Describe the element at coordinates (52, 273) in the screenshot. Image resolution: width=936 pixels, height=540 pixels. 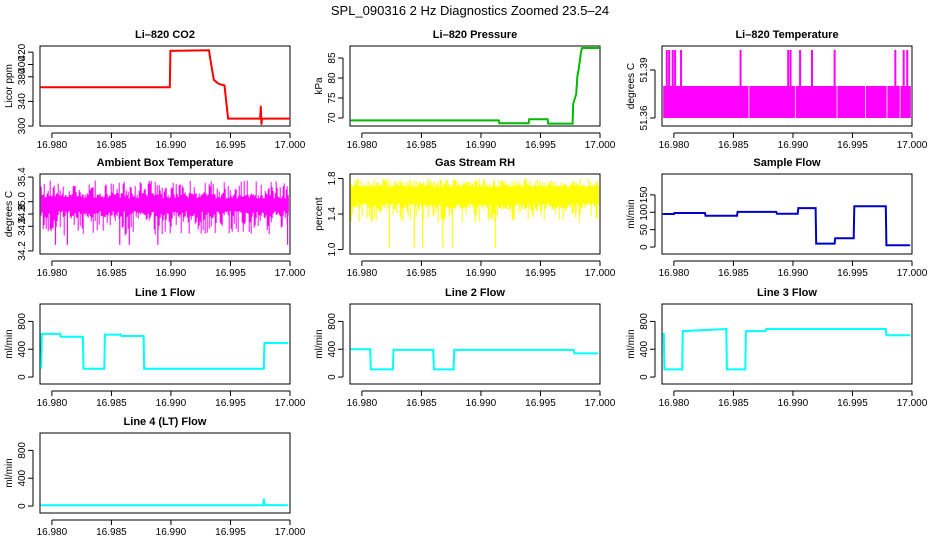
I see `x-tick-label-box-temp: 16.980` at that location.